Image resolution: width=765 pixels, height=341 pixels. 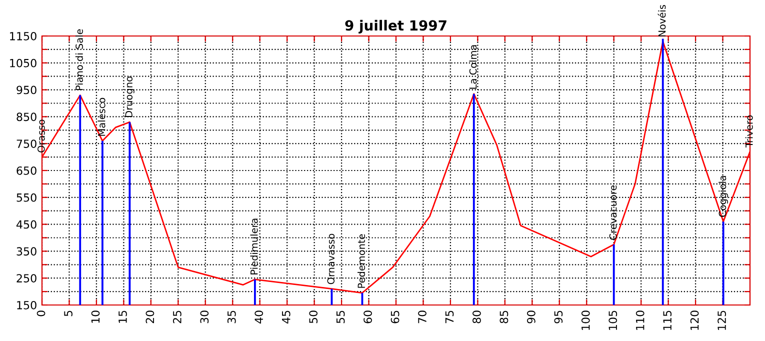 What do you see at coordinates (749, 131) in the screenshot?
I see `annotation: Trivero` at bounding box center [749, 131].